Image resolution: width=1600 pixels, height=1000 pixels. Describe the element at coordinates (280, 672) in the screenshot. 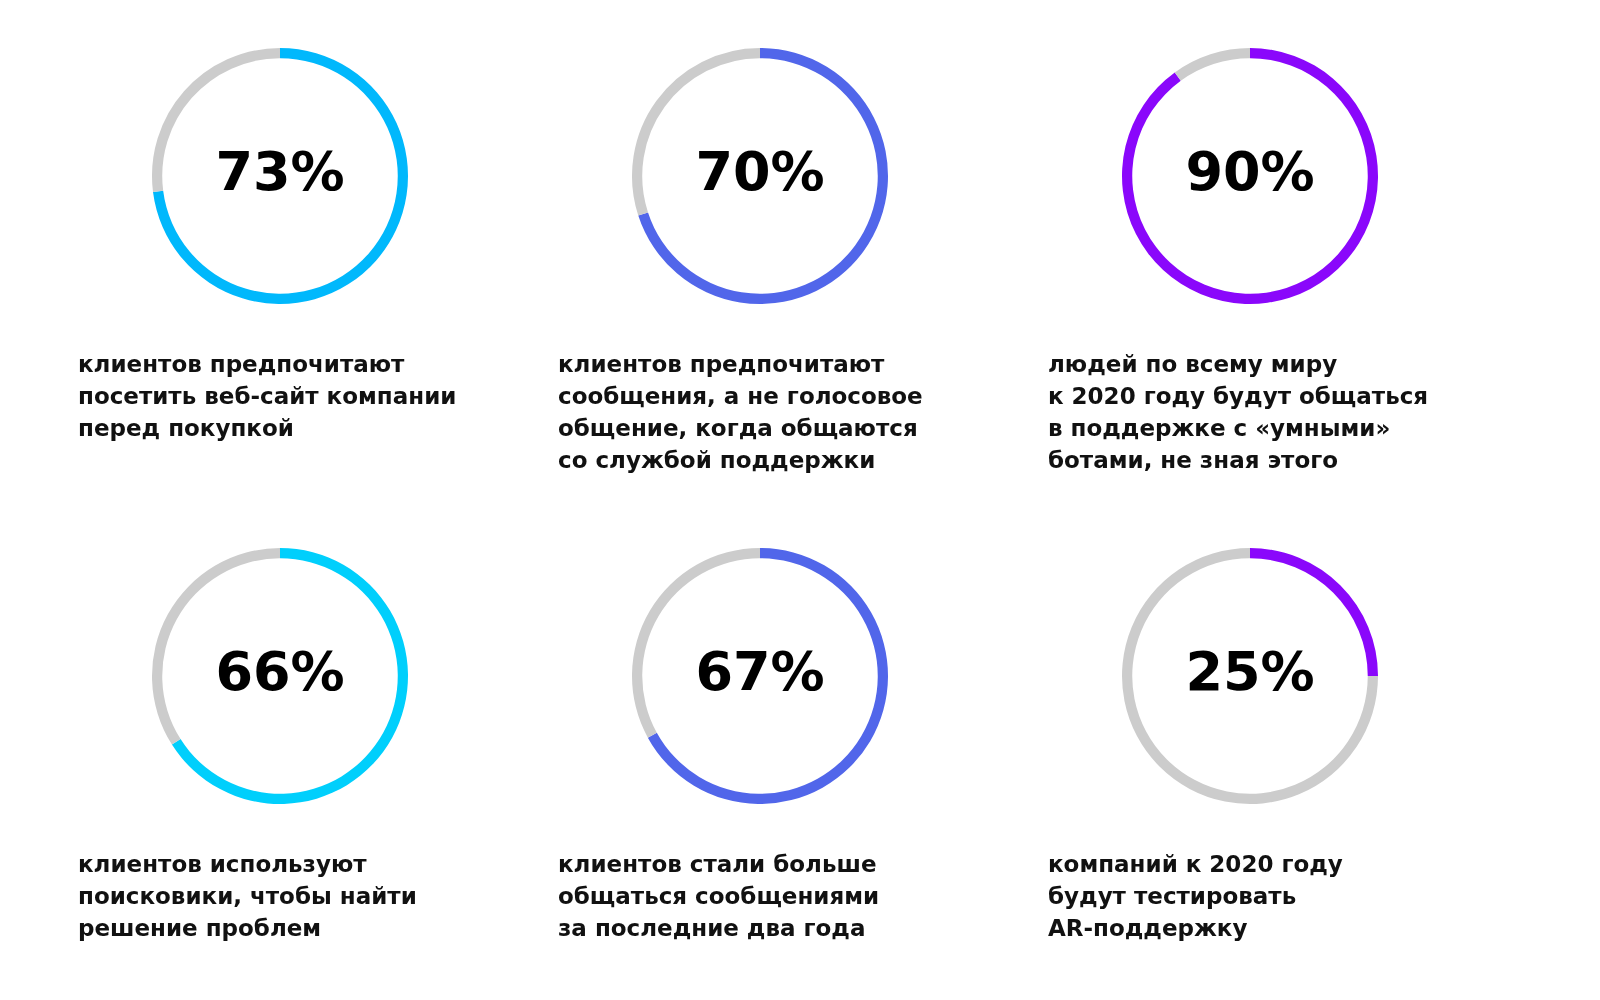

I see `data-label: 66%` at that location.